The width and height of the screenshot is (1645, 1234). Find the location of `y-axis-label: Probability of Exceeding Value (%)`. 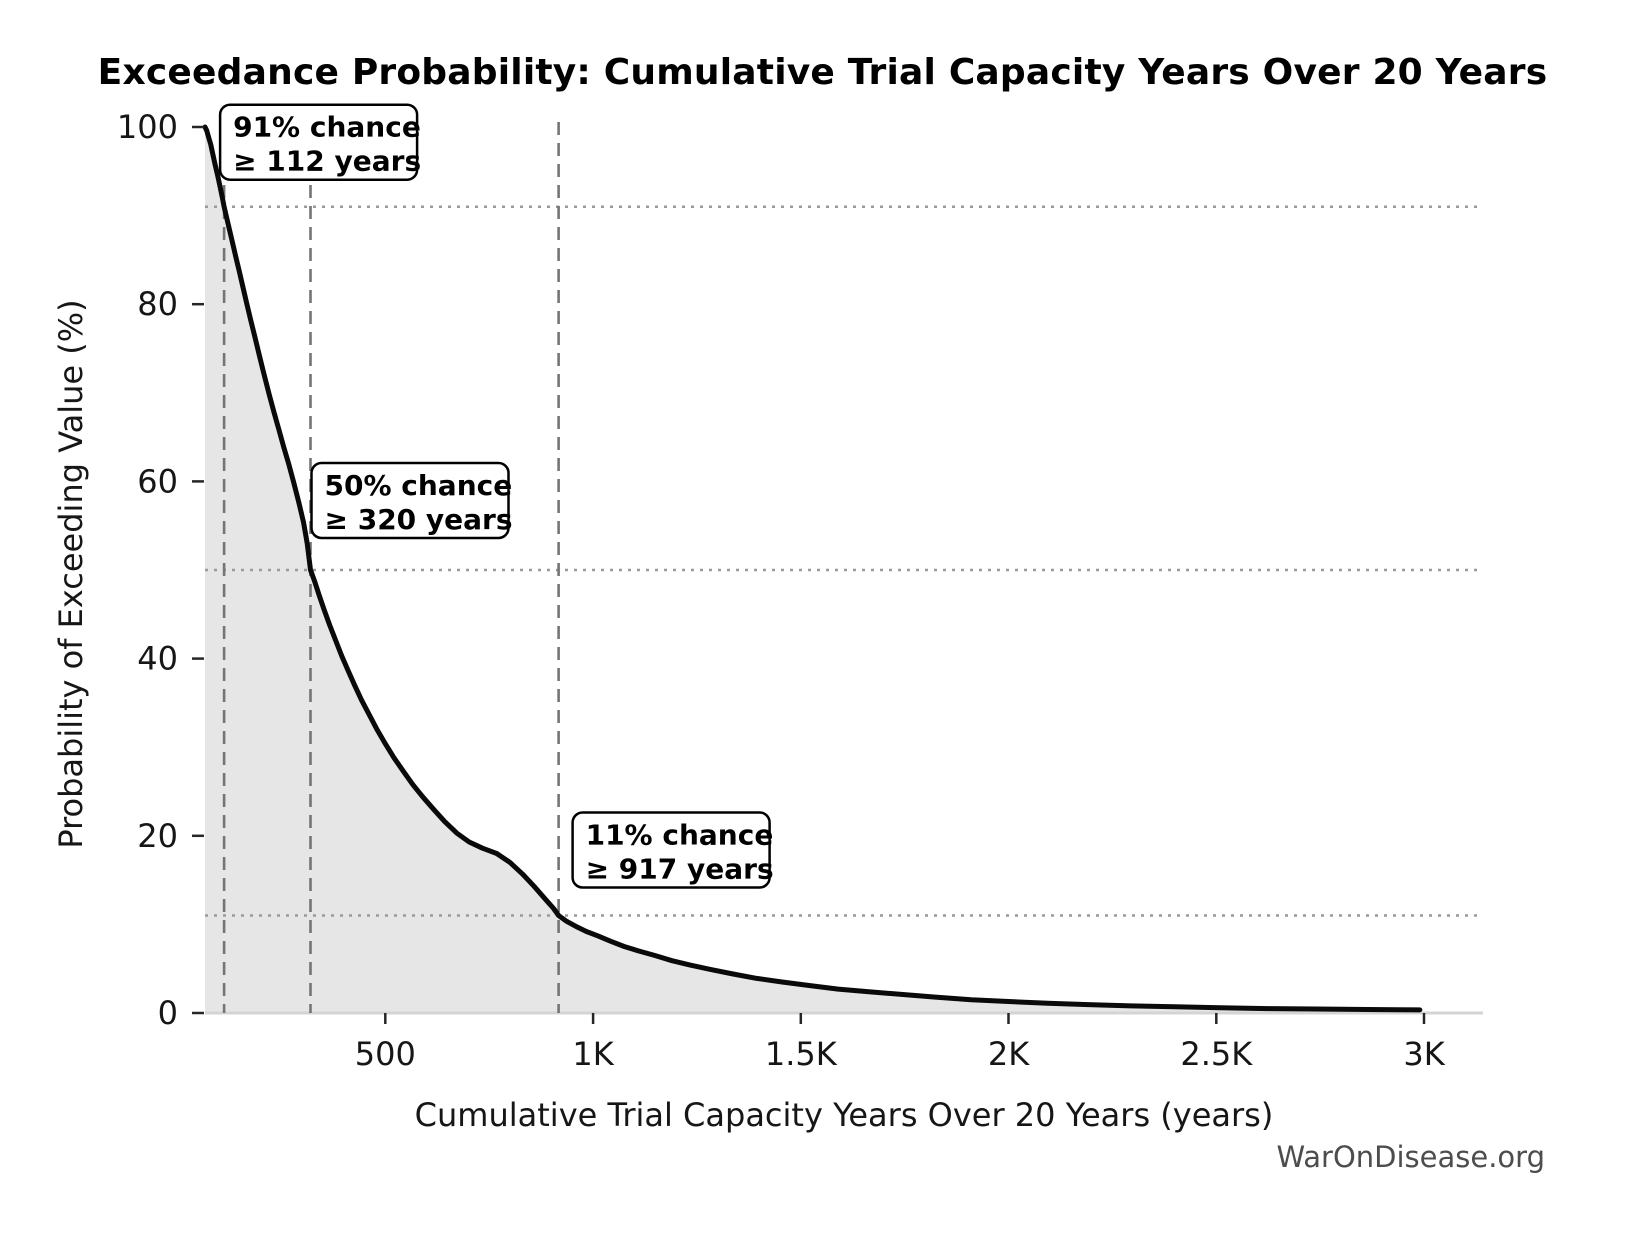

y-axis-label: Probability of Exceeding Value (%) is located at coordinates (71, 574).